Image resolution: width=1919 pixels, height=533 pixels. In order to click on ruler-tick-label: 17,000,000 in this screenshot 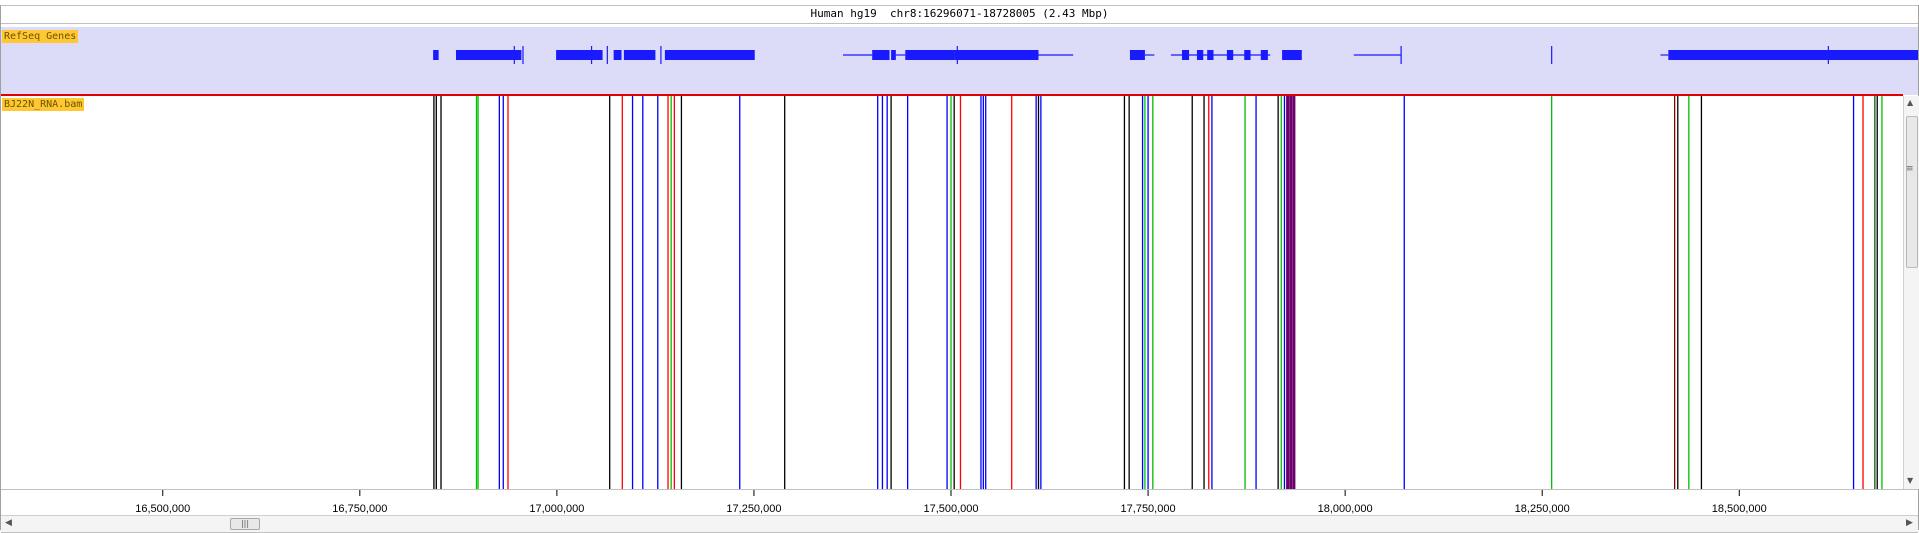, I will do `click(556, 509)`.